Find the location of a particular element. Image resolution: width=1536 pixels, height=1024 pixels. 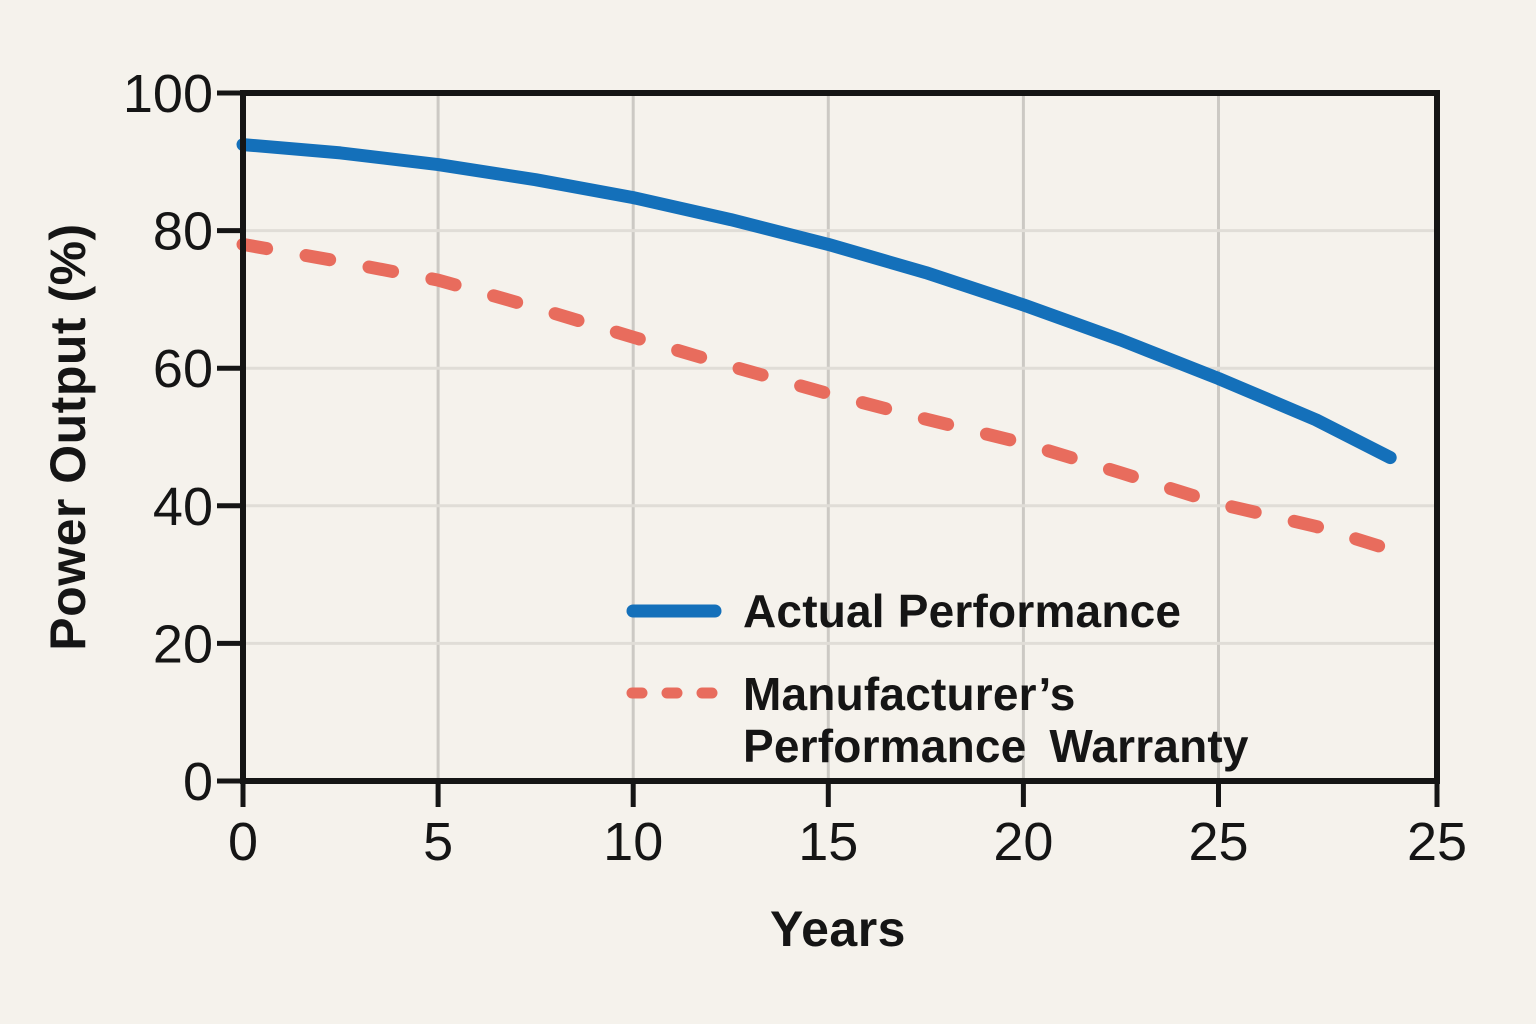

x-tick-label: 0 is located at coordinates (243, 842).